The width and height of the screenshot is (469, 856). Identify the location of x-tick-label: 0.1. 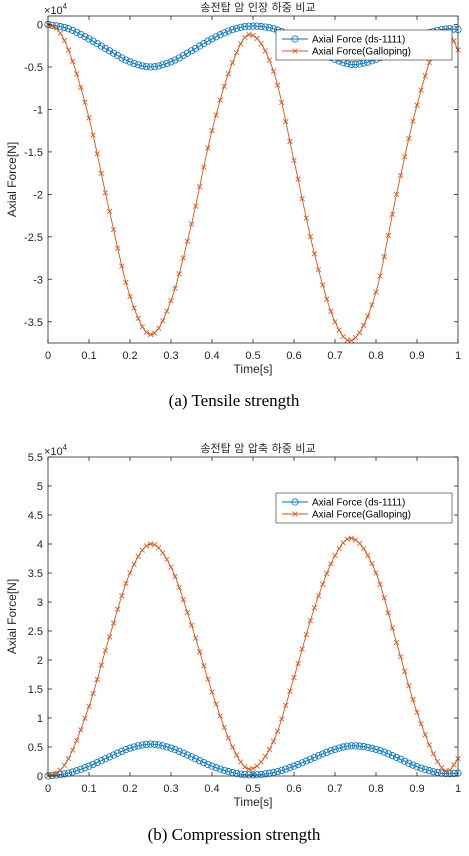
(88, 356).